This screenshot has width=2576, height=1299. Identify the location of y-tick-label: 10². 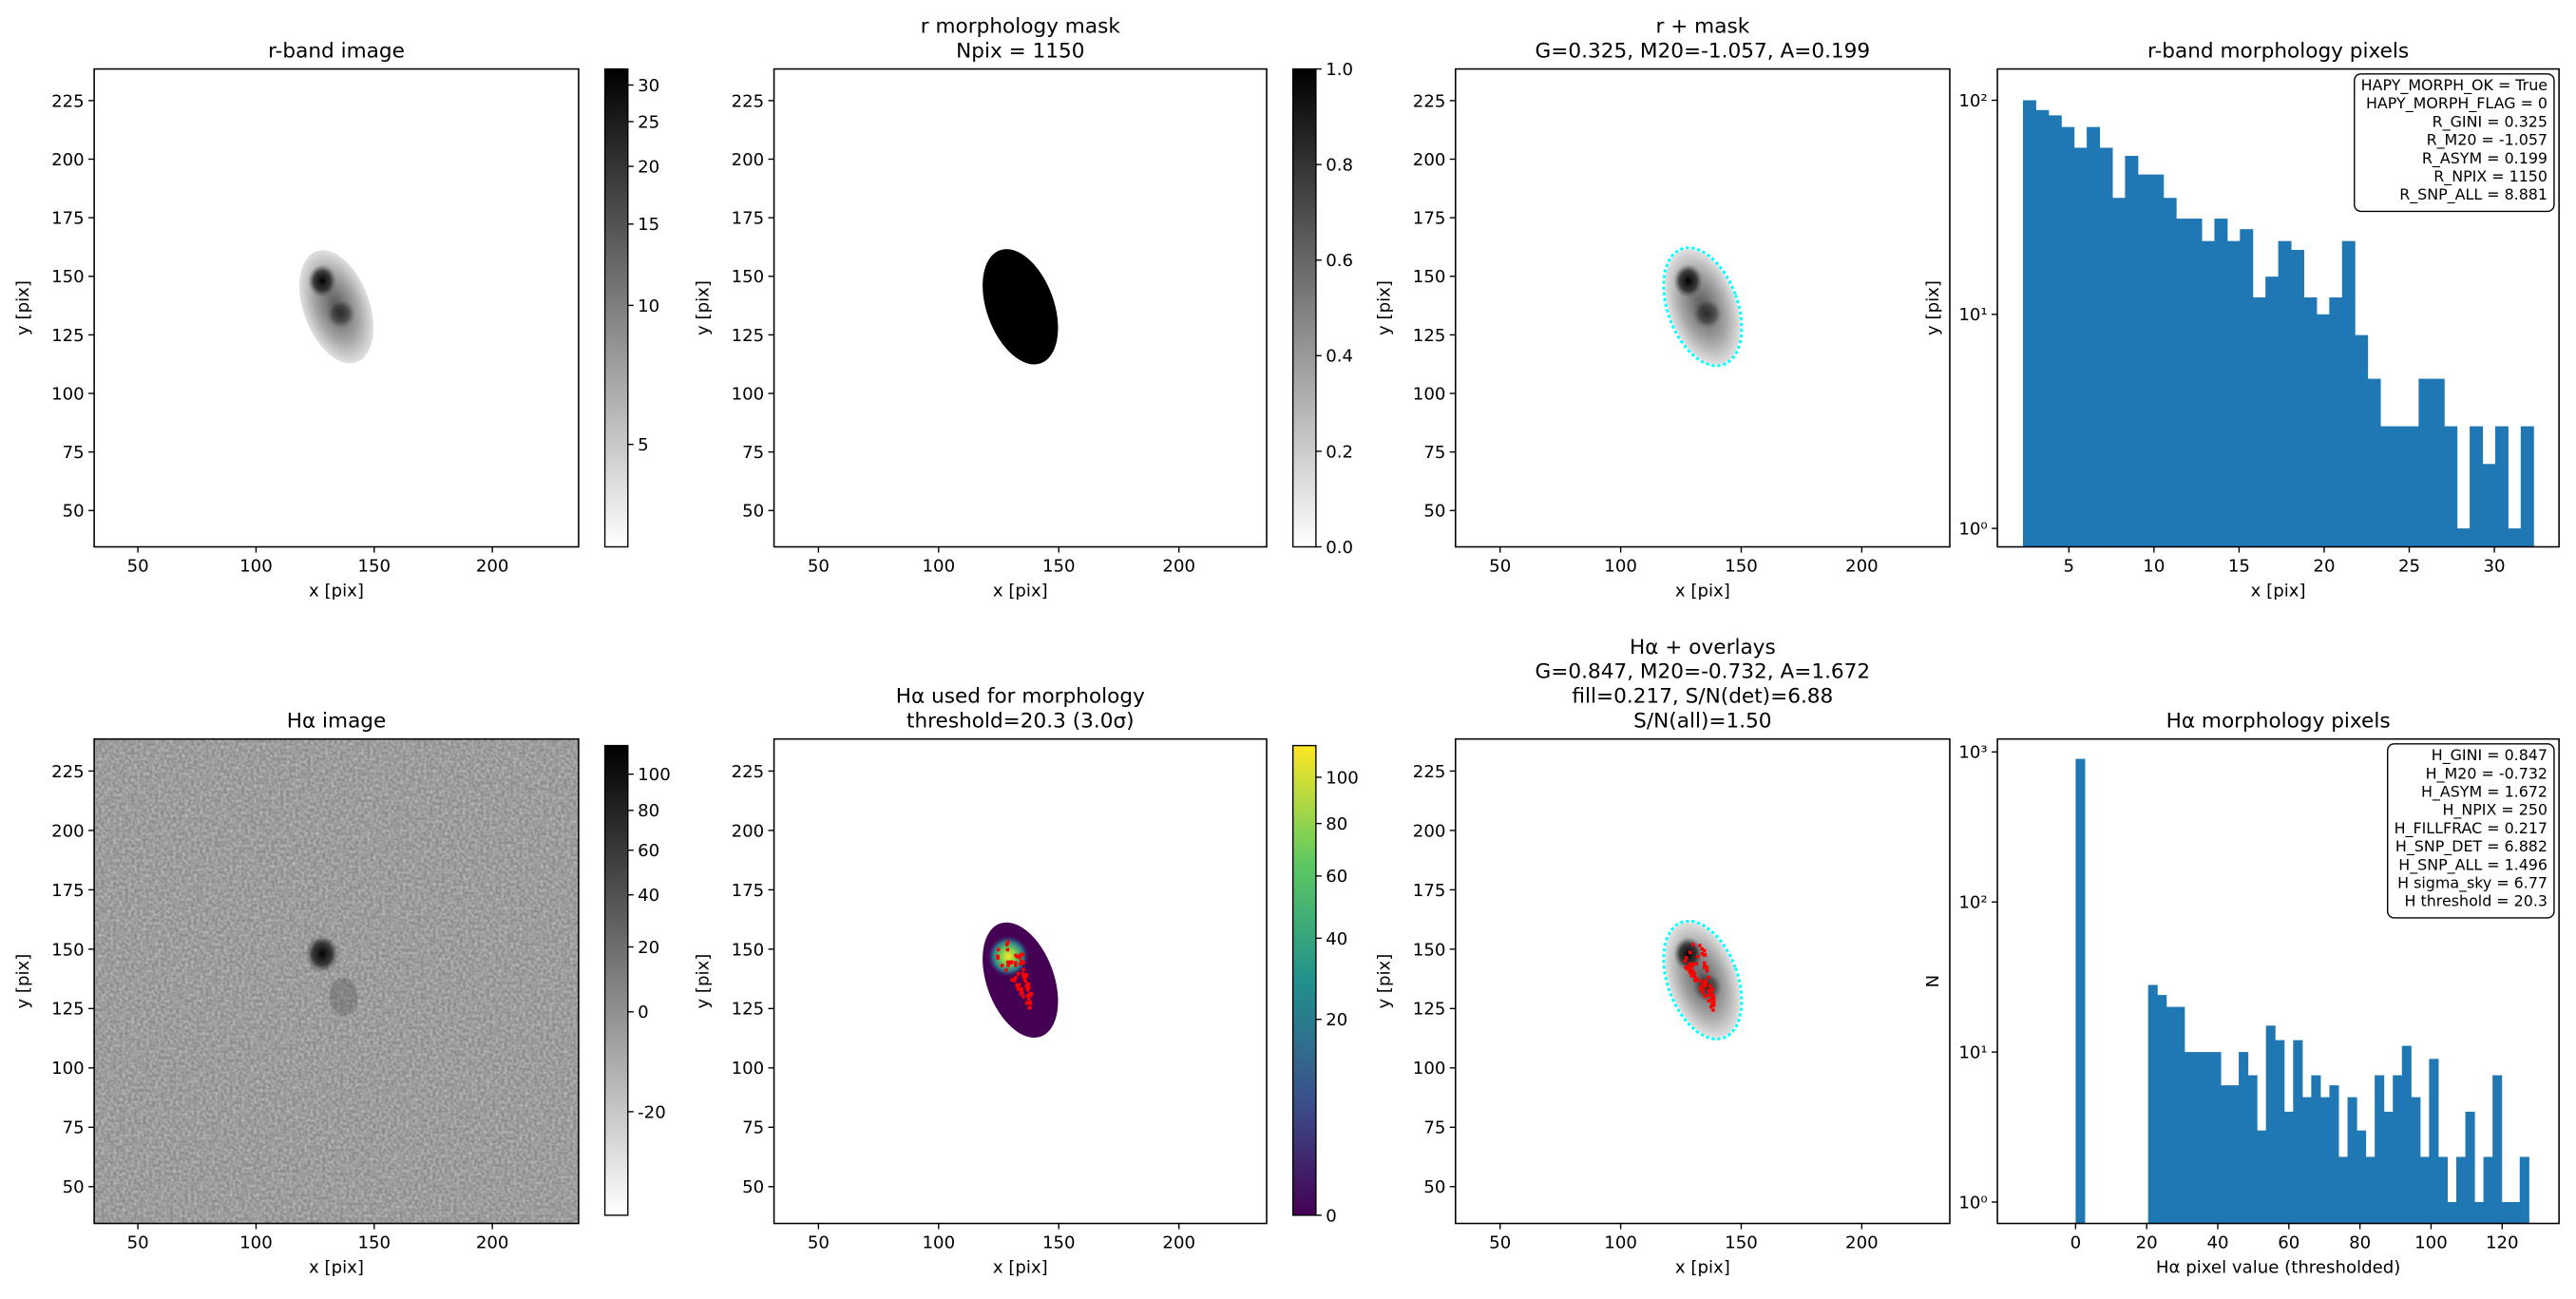
(1972, 903).